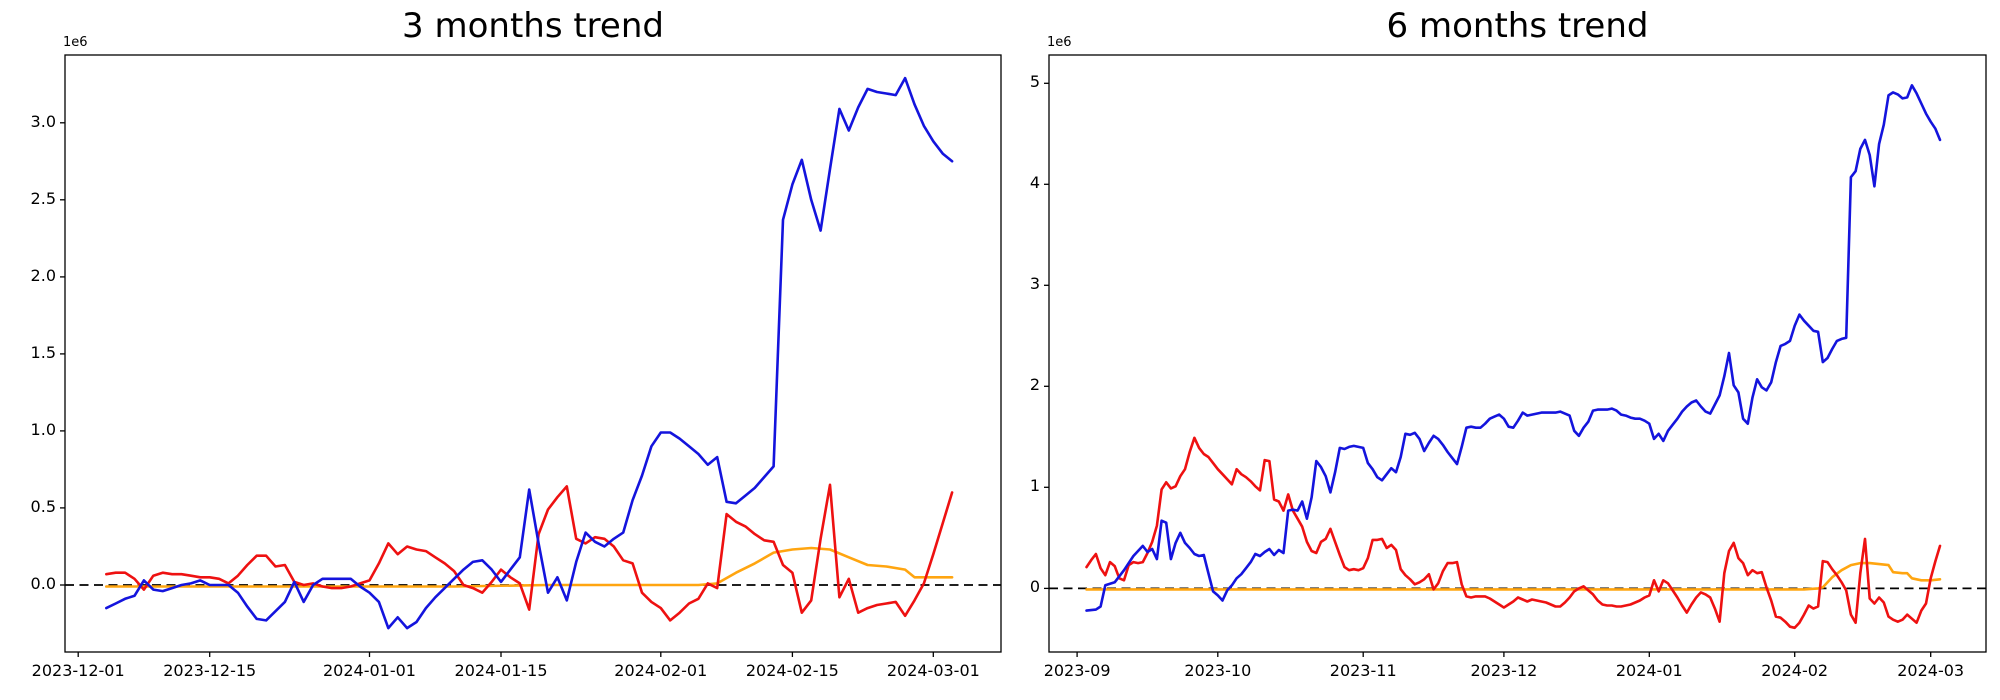 The width and height of the screenshot is (2000, 700). What do you see at coordinates (43, 352) in the screenshot?
I see `y-tick-label: 1.5` at bounding box center [43, 352].